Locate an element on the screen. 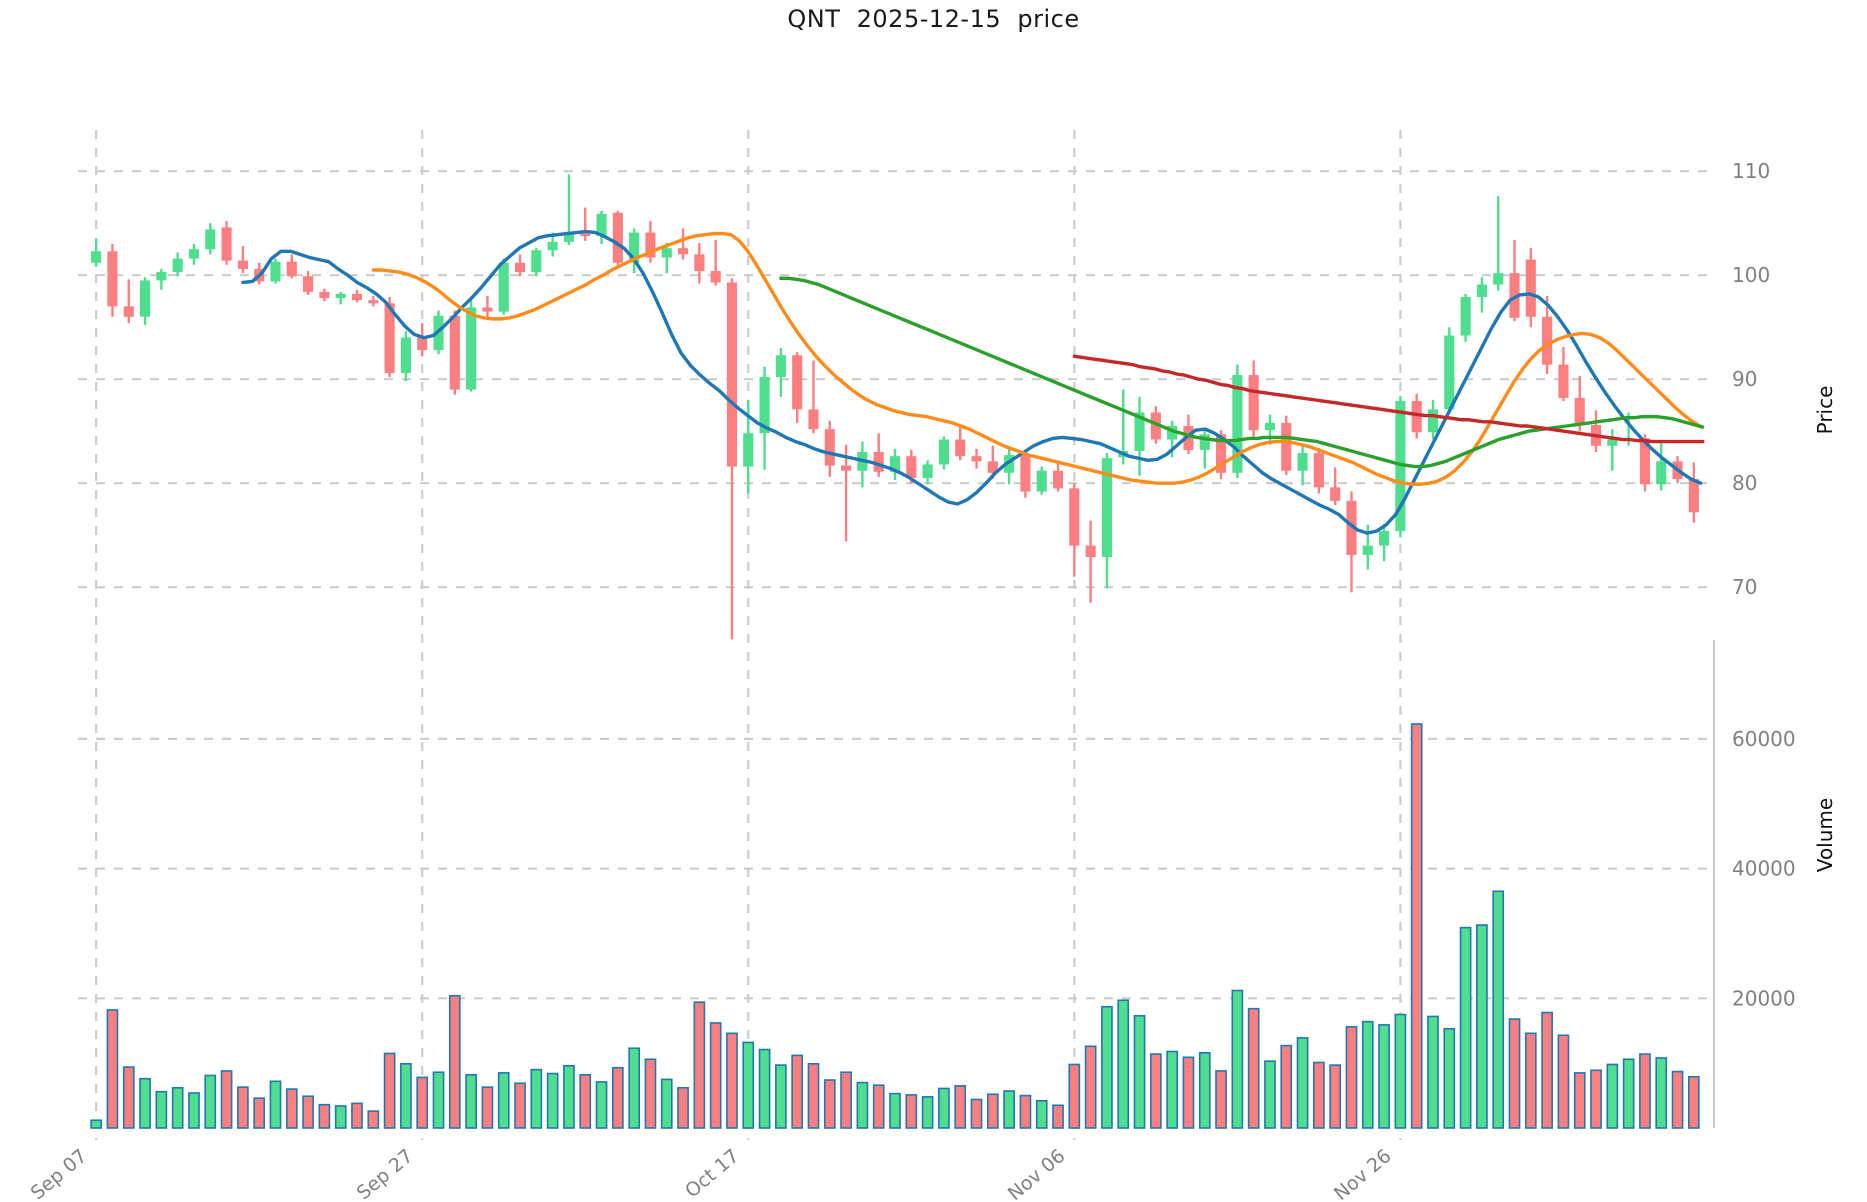  chart-title: QNT 2025-12-15 price is located at coordinates (933, 19).